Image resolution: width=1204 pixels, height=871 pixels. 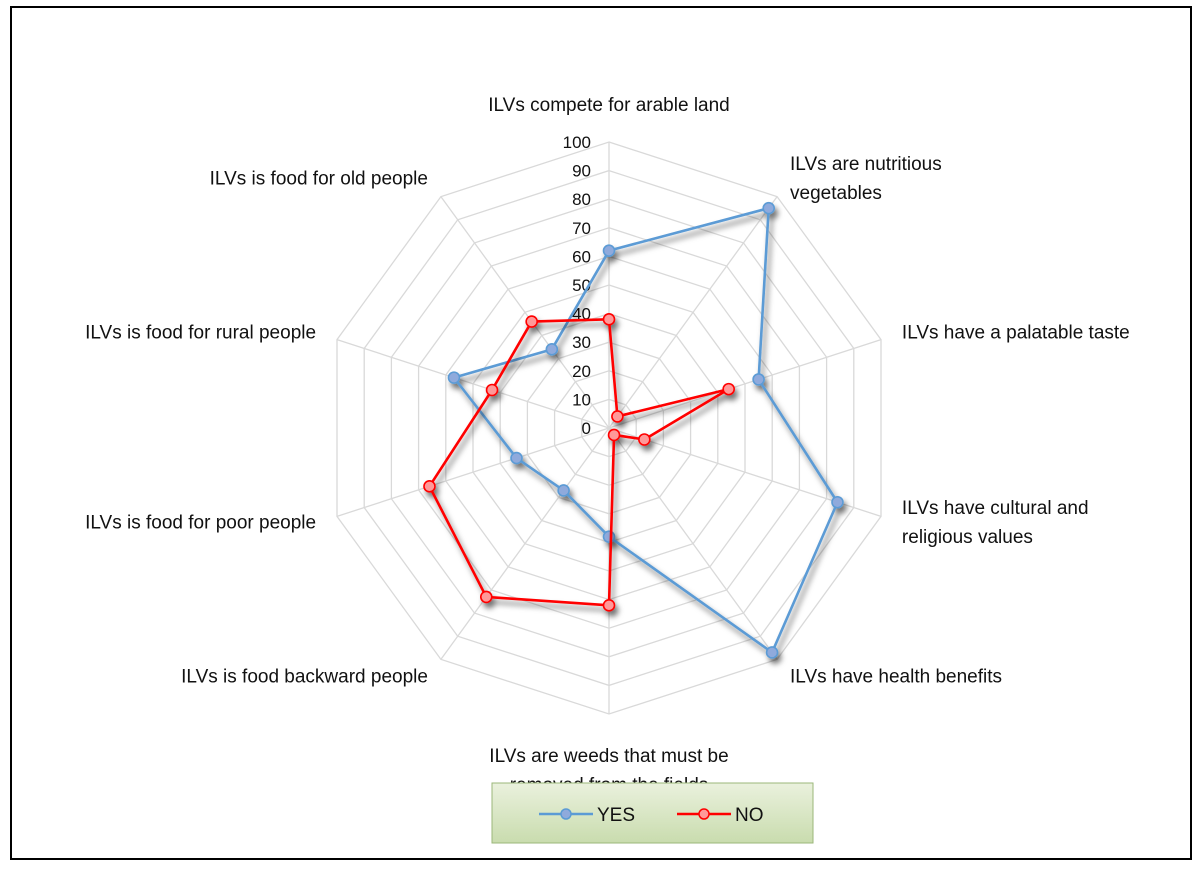 I want to click on legend: YES NO, so click(x=652, y=813).